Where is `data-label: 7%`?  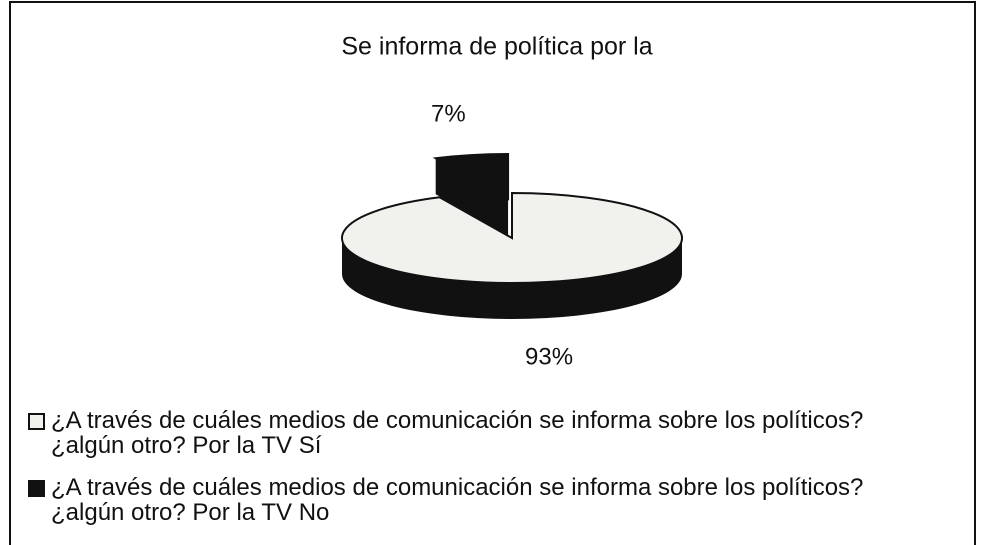 data-label: 7% is located at coordinates (448, 113).